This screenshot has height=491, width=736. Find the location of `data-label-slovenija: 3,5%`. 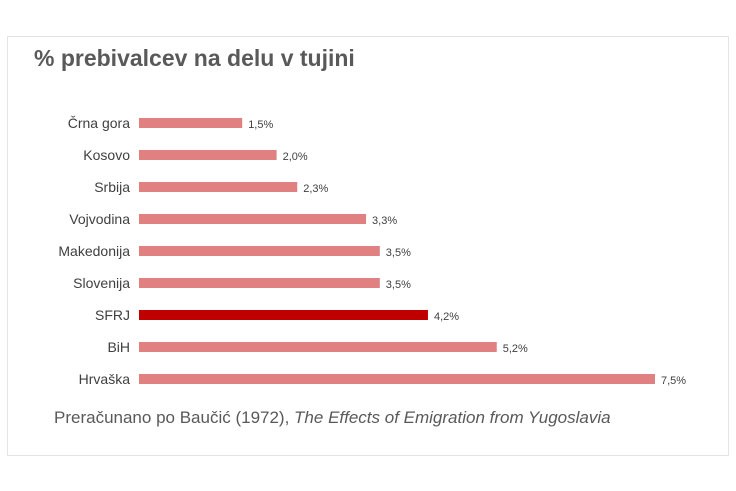

data-label-slovenija: 3,5% is located at coordinates (398, 285).